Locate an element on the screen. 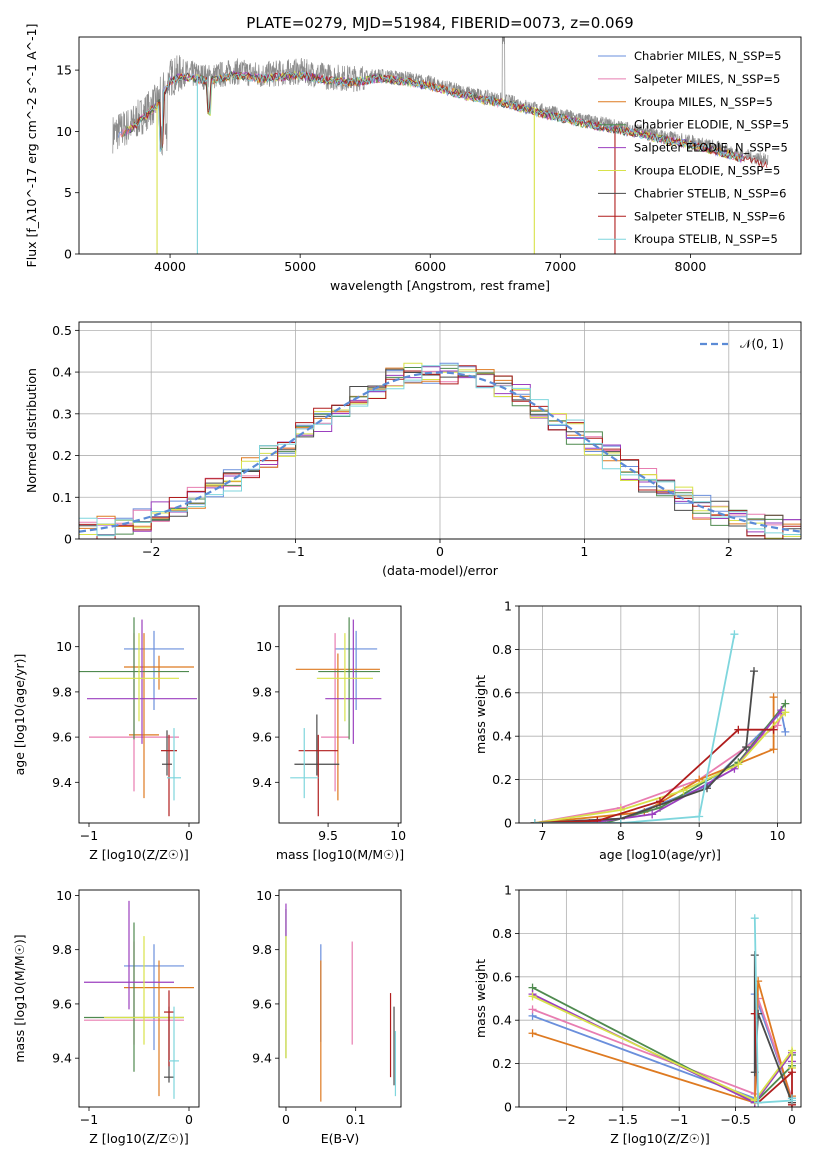 The image size is (819, 1170). plot-area-weight-vs-Z is located at coordinates (662, 1010).